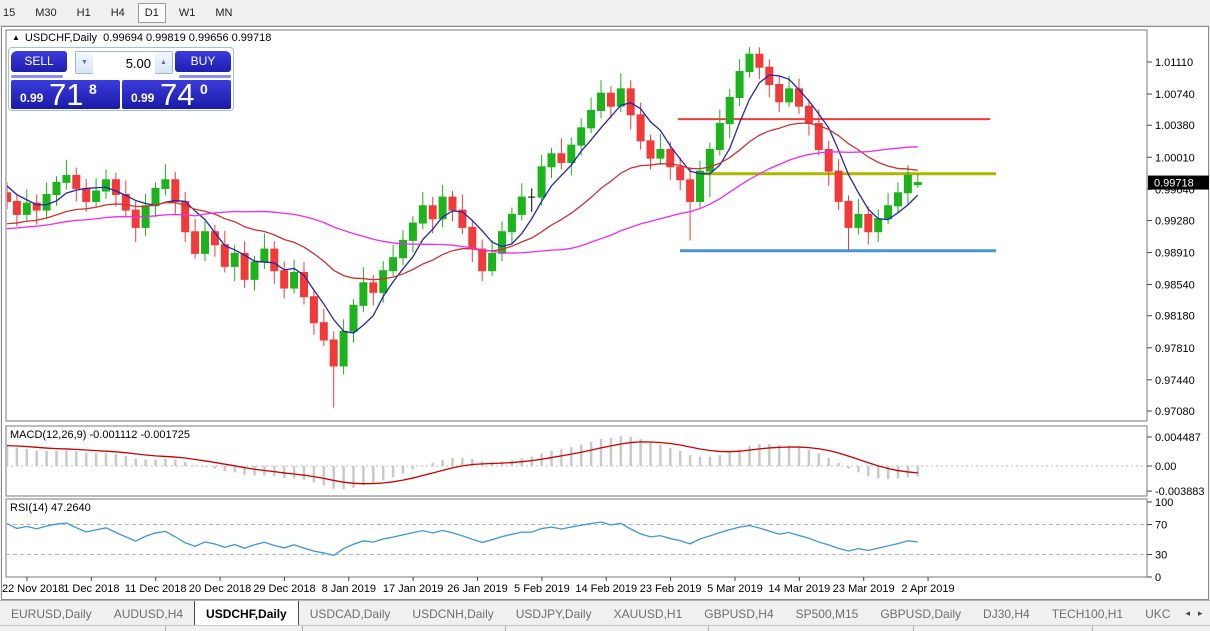 This screenshot has width=1210, height=631. I want to click on tabs-scroll-controls: ◂ ▸, so click(1195, 613).